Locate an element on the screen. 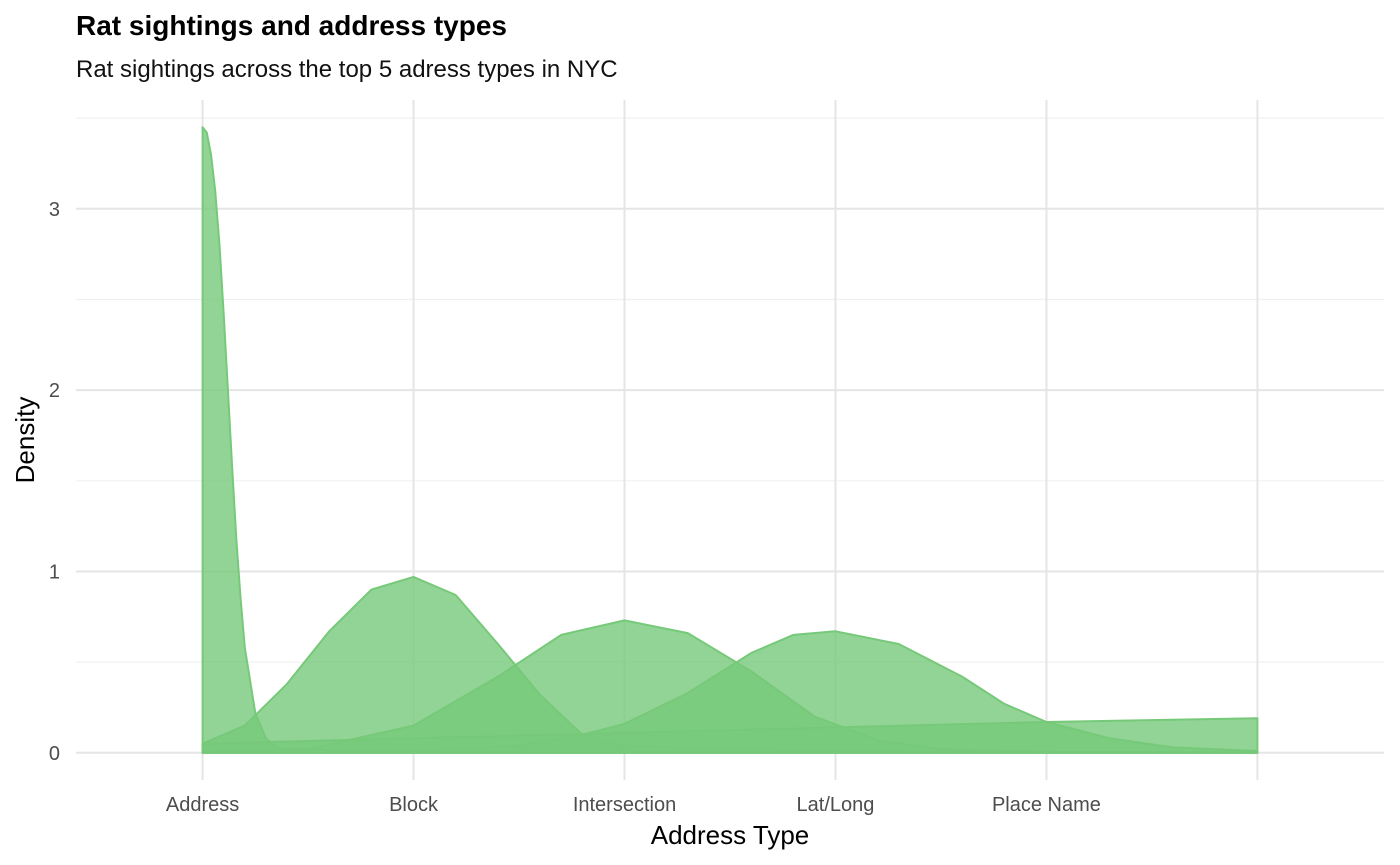 This screenshot has height=865, width=1400. x-tick-label: Block is located at coordinates (414, 805).